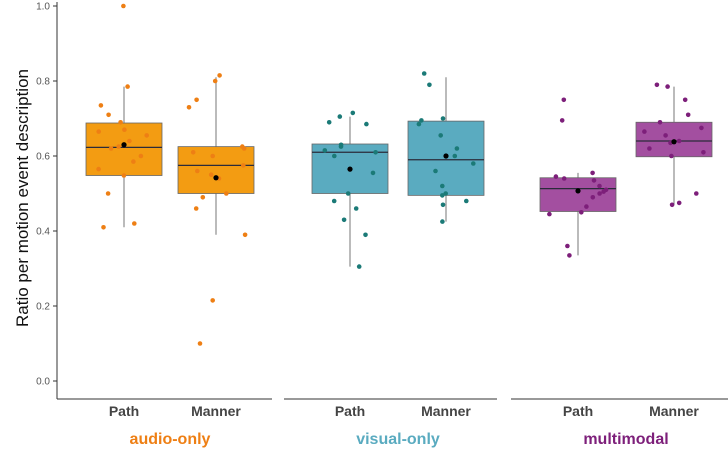 This screenshot has height=456, width=728. I want to click on box-multimodal-path, so click(578, 177).